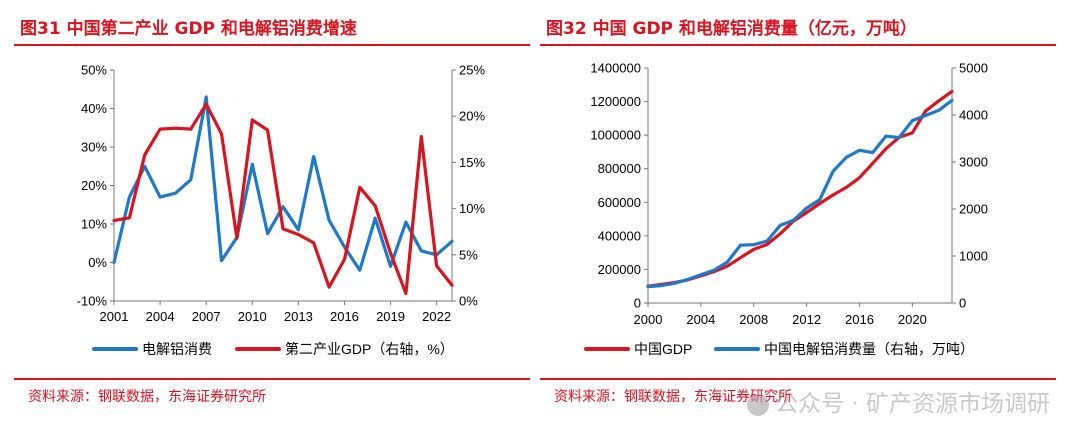 The image size is (1080, 446). I want to click on y-left-tick-label: 40%, so click(94, 108).